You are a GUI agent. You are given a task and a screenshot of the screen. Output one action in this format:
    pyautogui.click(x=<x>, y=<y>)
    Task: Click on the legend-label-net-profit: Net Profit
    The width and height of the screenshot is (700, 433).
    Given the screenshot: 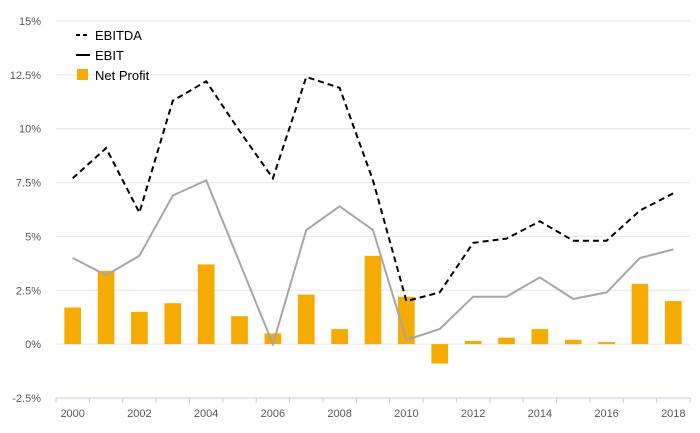 What is the action you would take?
    pyautogui.click(x=122, y=75)
    